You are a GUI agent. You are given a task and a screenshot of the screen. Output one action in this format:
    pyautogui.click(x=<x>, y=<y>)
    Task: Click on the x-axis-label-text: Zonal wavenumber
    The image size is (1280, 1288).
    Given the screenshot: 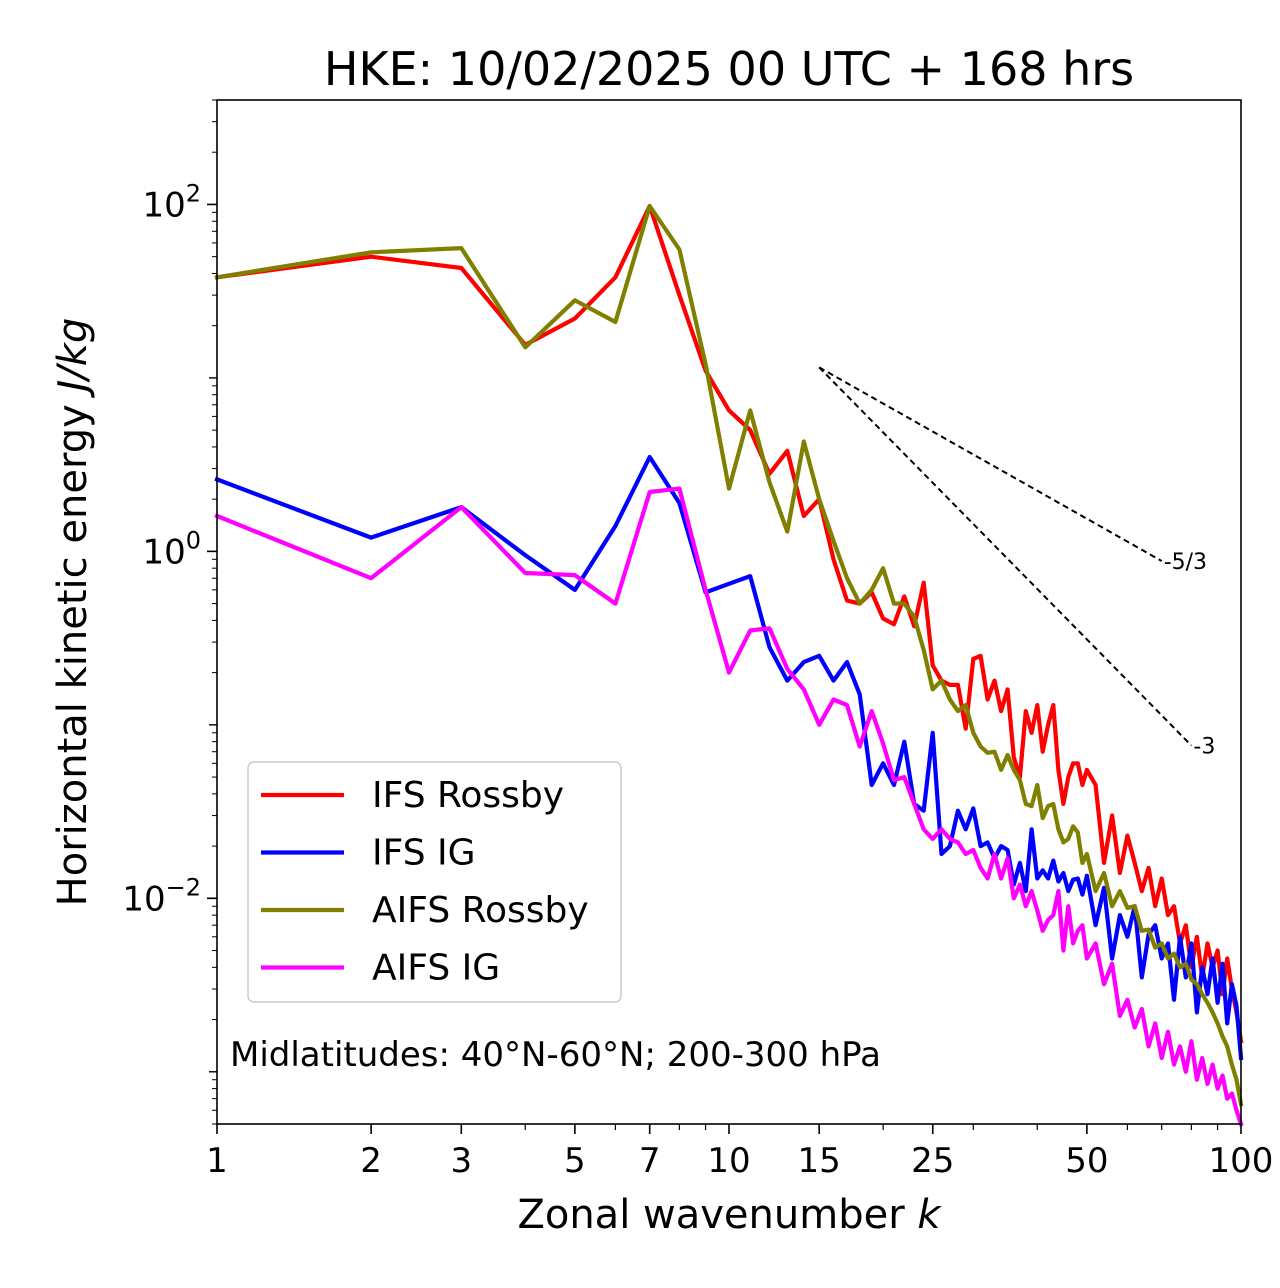 What is the action you would take?
    pyautogui.click(x=711, y=1215)
    